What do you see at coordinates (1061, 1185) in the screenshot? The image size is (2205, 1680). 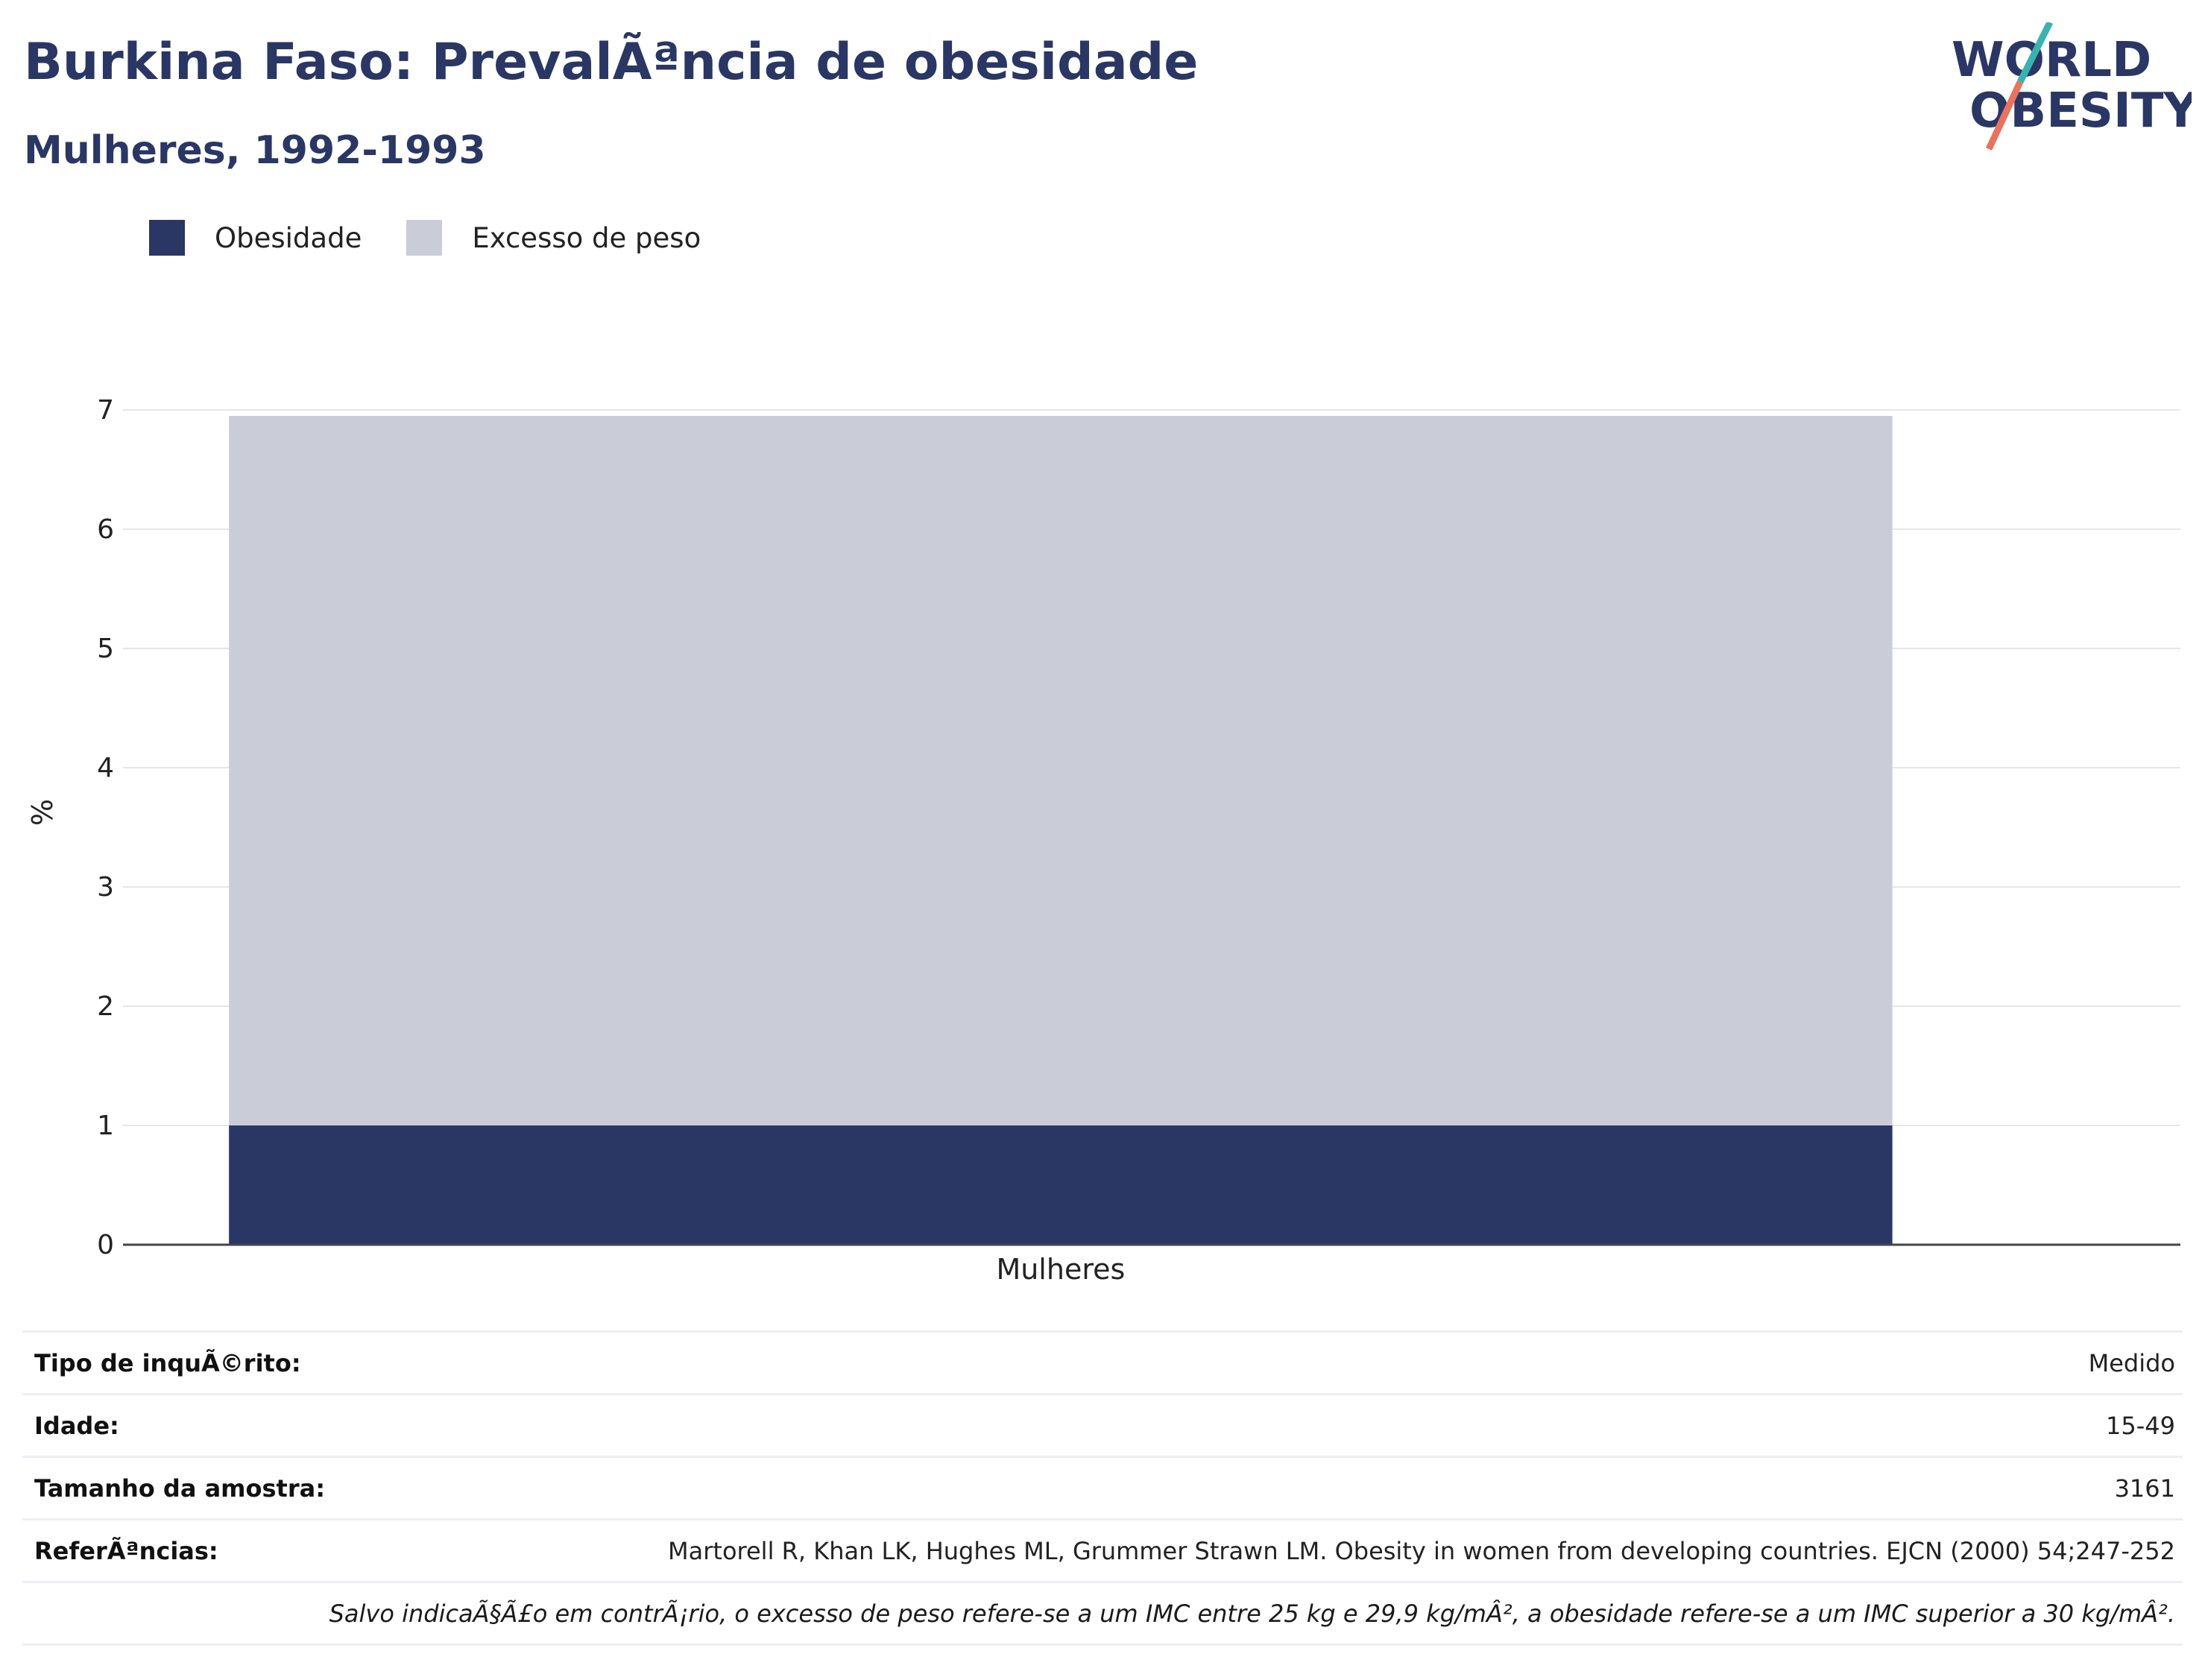 I see `bar-obesity` at bounding box center [1061, 1185].